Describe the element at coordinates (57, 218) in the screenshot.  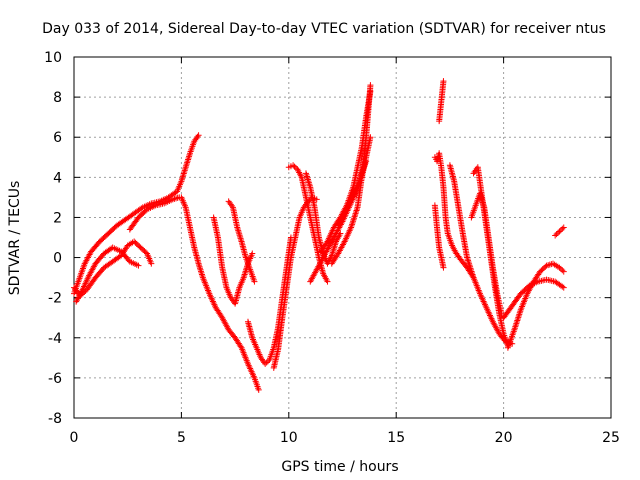
I see `y-tick-label: 2` at that location.